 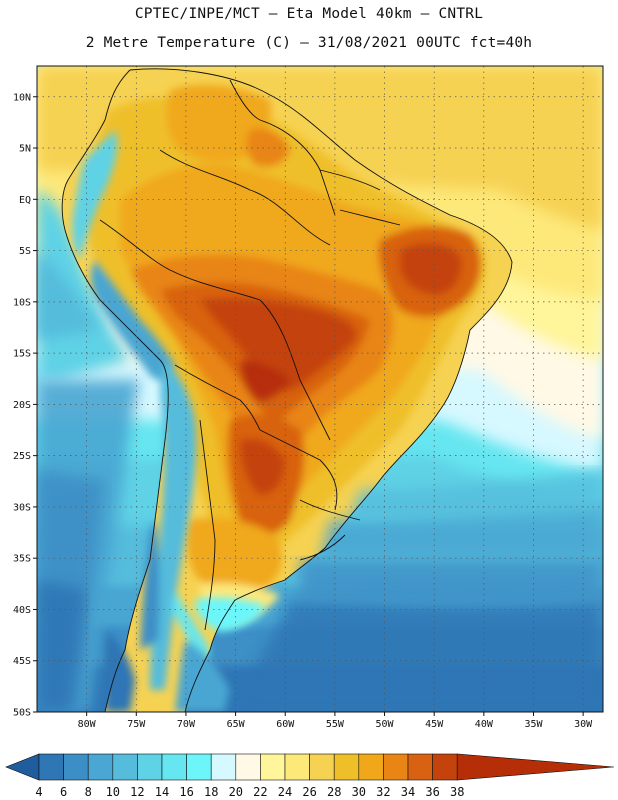 What do you see at coordinates (383, 792) in the screenshot?
I see `colorbar-level-label: 32` at bounding box center [383, 792].